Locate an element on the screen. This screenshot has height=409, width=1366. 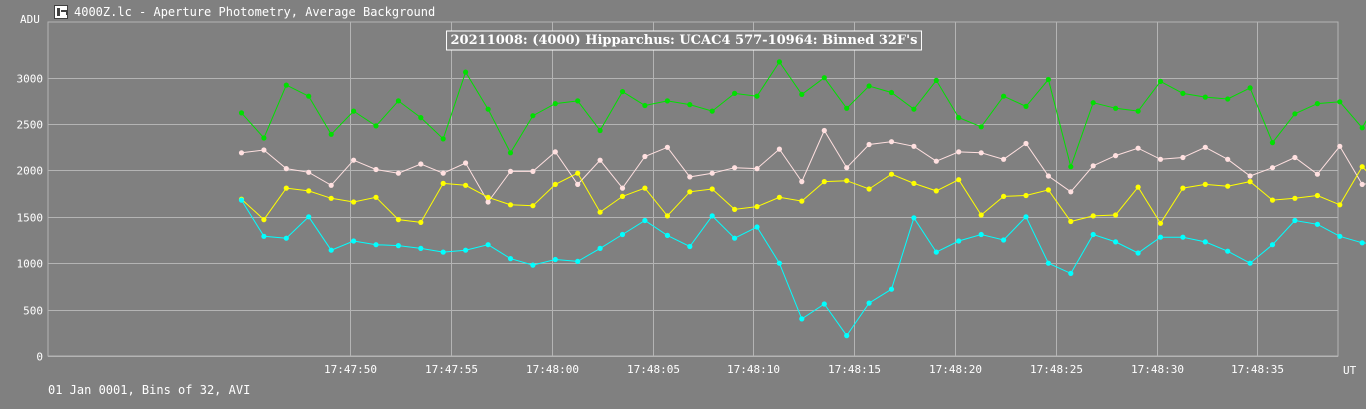
x-tick-label: 17:48:15 is located at coordinates (854, 369).